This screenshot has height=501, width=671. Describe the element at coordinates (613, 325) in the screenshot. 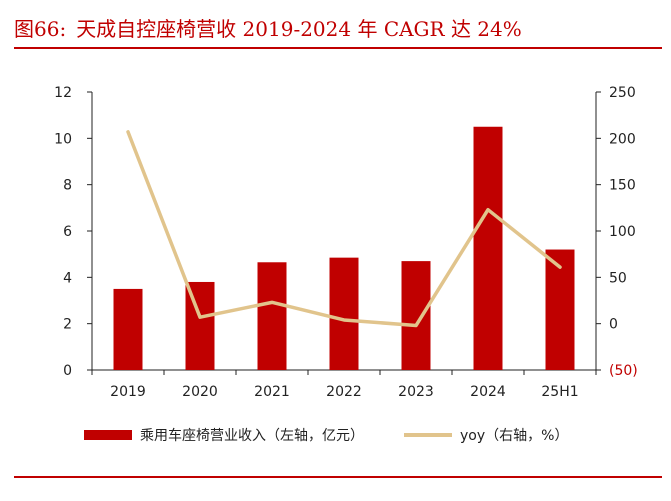

I see `right-axis-tick-label: 0` at that location.